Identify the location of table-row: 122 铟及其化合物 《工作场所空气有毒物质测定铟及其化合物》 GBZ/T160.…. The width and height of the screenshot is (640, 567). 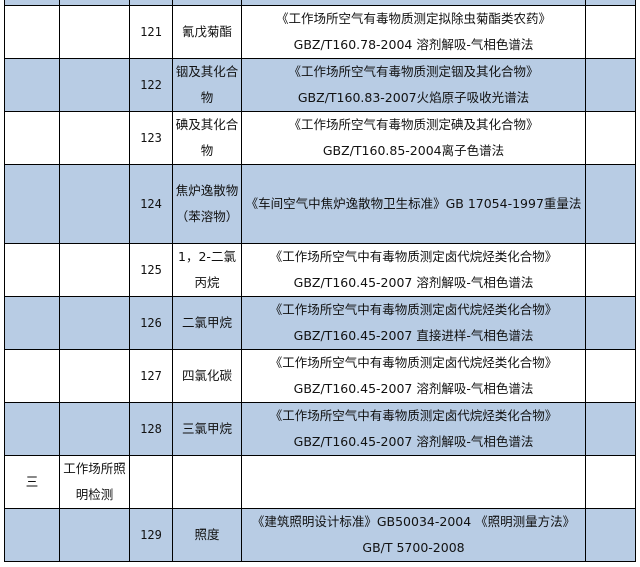
(320, 85).